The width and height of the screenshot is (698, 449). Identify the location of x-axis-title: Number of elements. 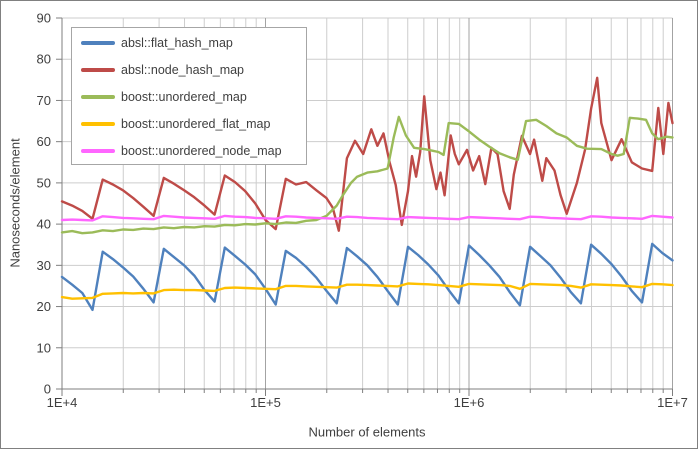
(367, 432).